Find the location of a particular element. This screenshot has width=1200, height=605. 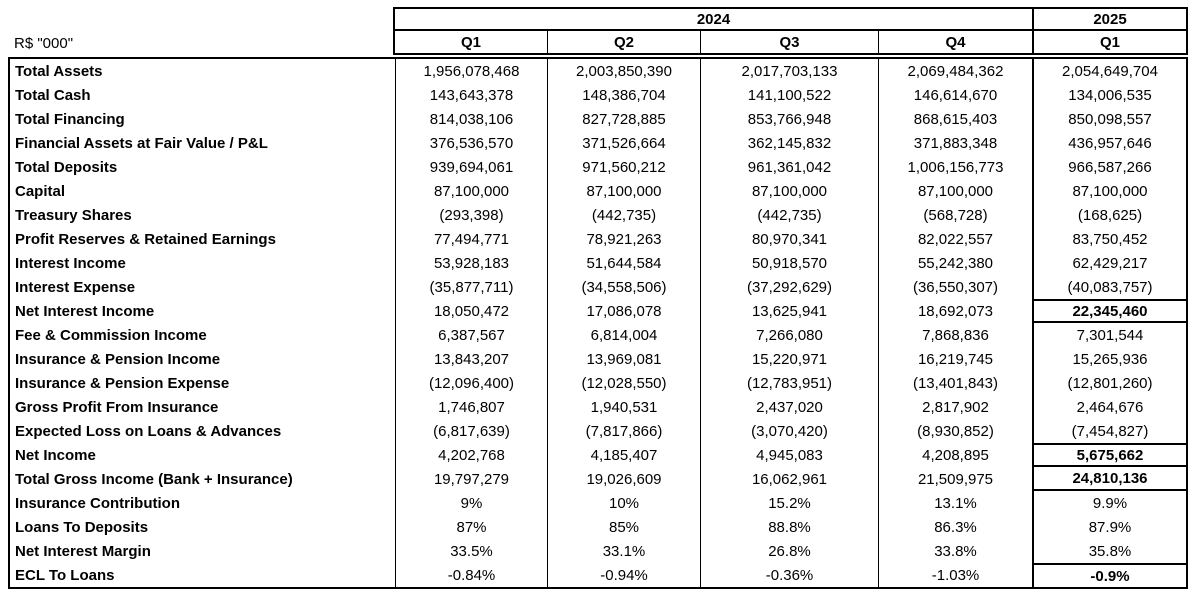

value-cell: 18,692,073 is located at coordinates (955, 311).